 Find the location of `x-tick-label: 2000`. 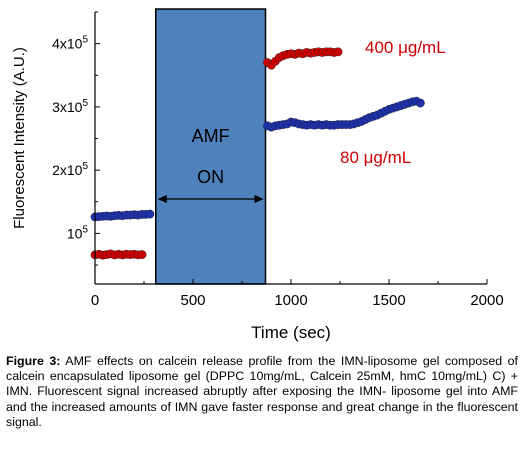

x-tick-label: 2000 is located at coordinates (486, 300).